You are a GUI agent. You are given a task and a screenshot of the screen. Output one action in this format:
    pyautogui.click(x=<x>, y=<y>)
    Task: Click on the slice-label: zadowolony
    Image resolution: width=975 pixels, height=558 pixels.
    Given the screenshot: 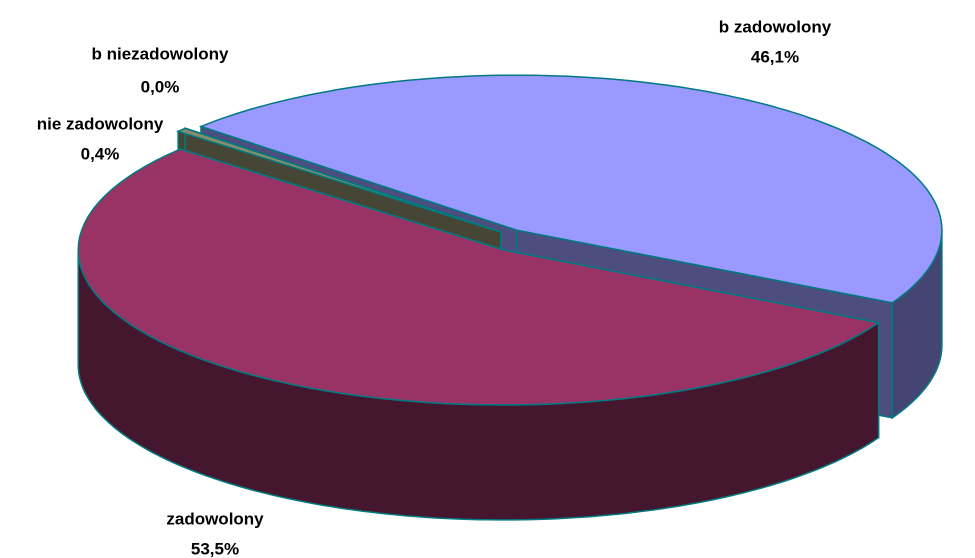 What is the action you would take?
    pyautogui.click(x=215, y=518)
    